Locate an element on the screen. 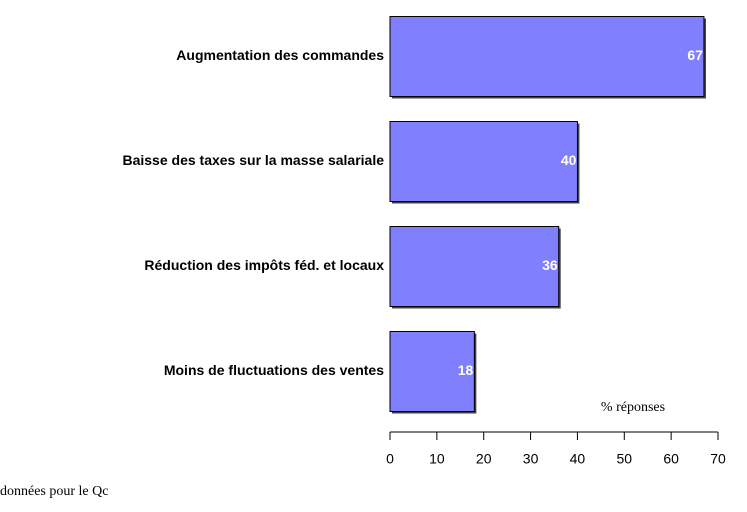  x-tick-label: 60 is located at coordinates (671, 459).